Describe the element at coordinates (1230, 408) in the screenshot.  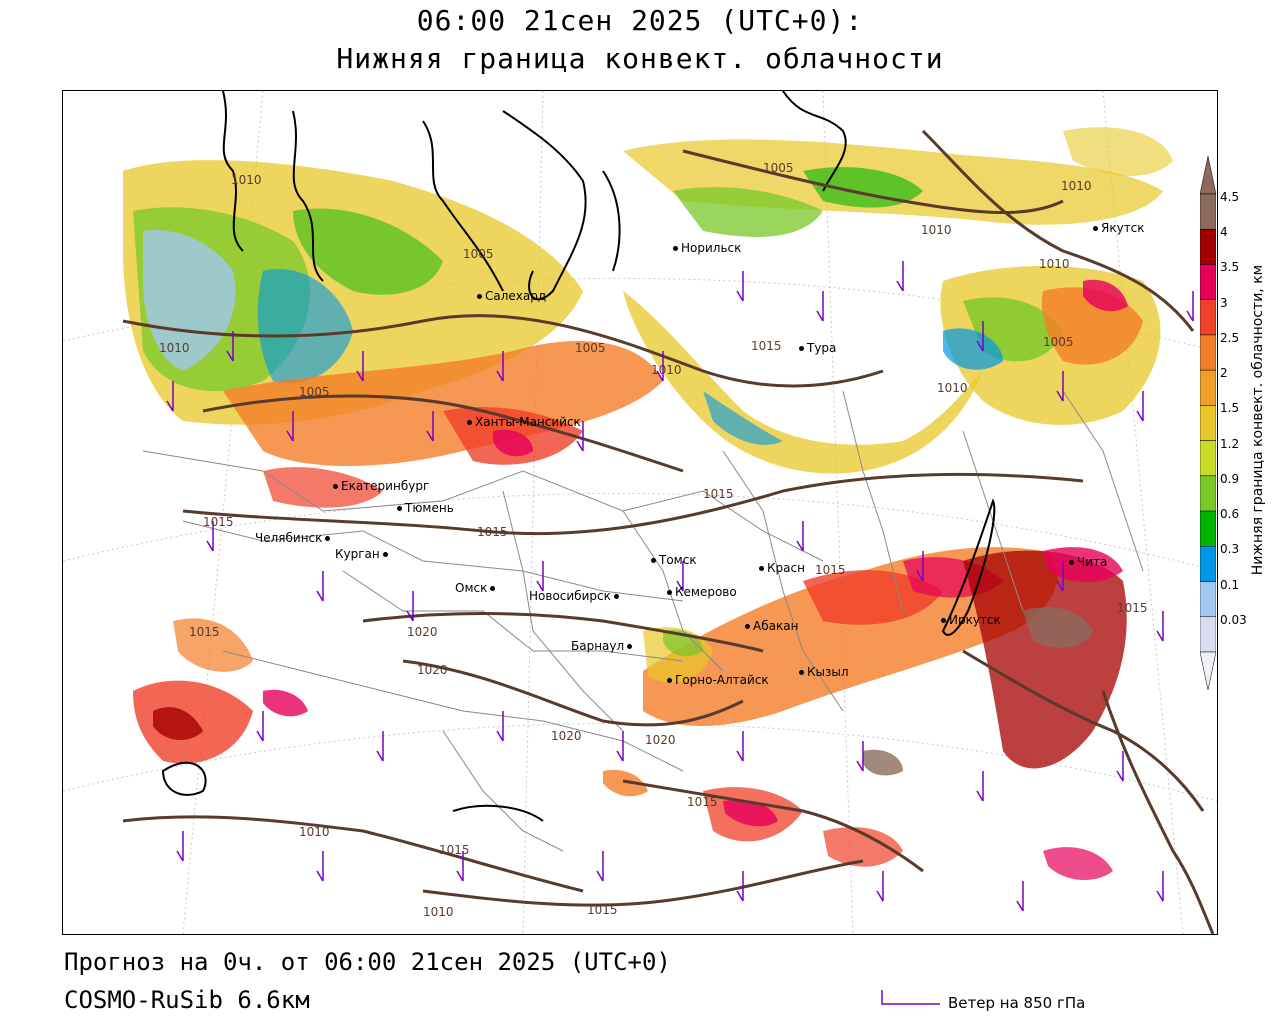
I see `colorbar-tick-label: 1.5` at that location.